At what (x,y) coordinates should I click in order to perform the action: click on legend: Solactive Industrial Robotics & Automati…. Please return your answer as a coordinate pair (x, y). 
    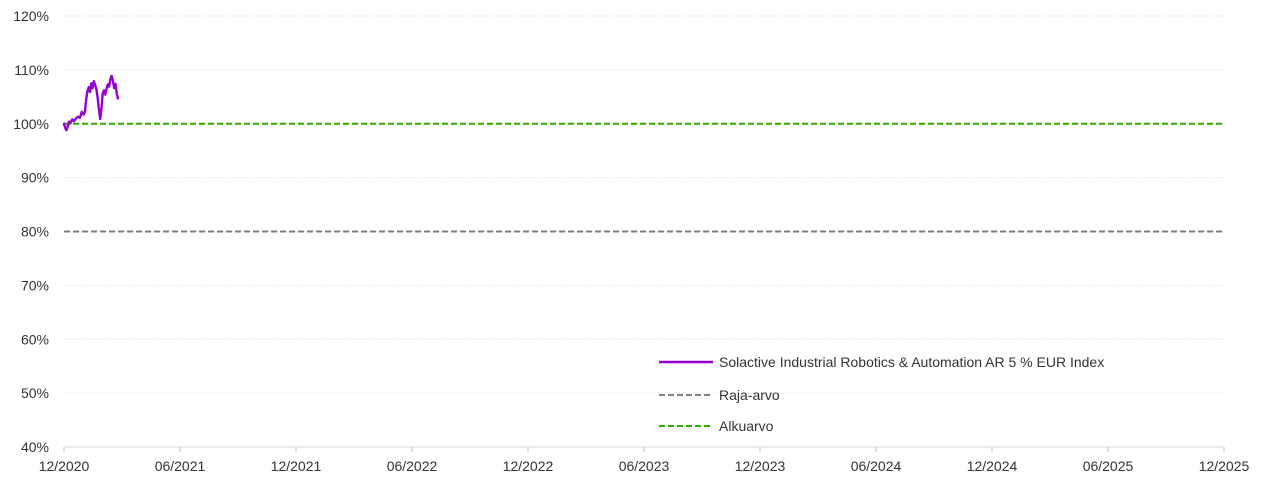
    Looking at the image, I should click on (881, 394).